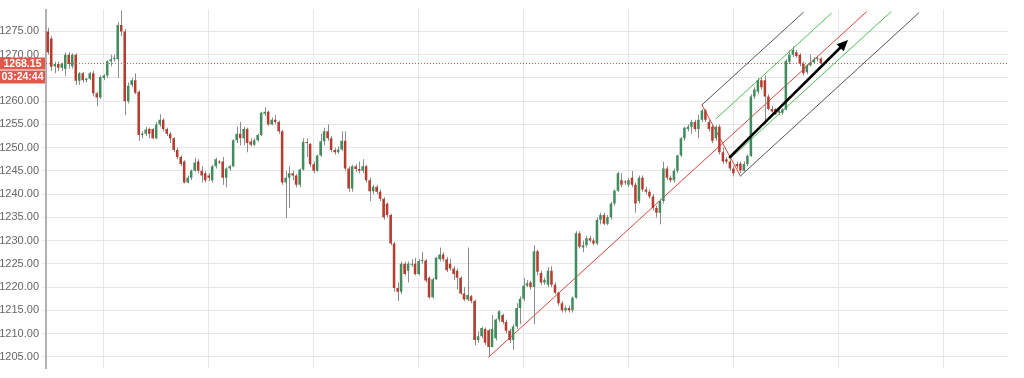 Image resolution: width=1024 pixels, height=378 pixels. What do you see at coordinates (19, 30) in the screenshot?
I see `y-tick-label: 1275.00` at bounding box center [19, 30].